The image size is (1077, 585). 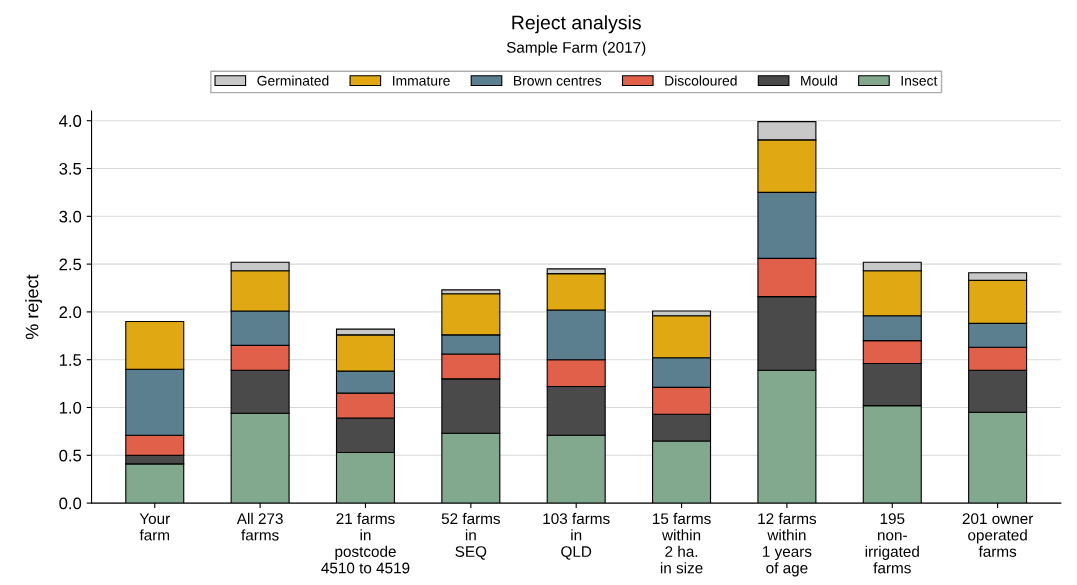 I want to click on chart-title: Reject analysis, so click(x=576, y=24).